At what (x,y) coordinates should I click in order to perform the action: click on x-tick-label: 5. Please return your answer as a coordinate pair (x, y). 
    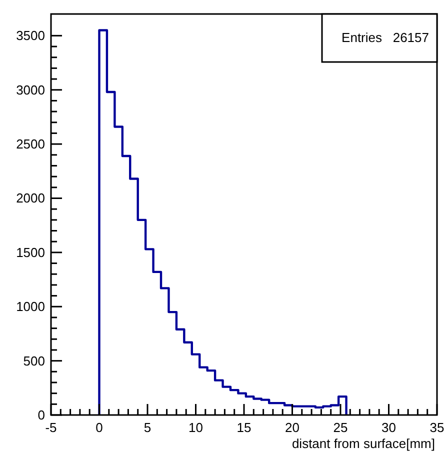
    Looking at the image, I should click on (148, 427).